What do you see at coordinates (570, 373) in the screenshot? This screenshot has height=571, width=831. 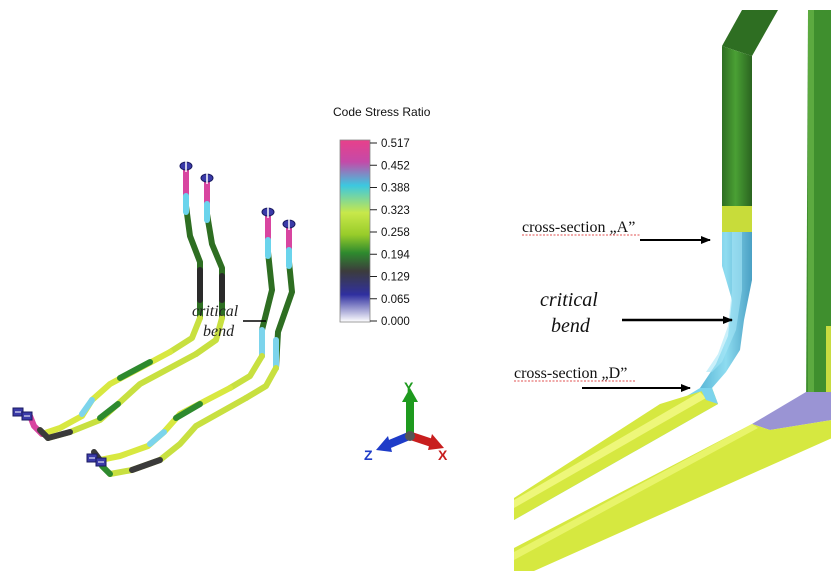 I see `cross-section-d-label: cross-section „D”` at bounding box center [570, 373].